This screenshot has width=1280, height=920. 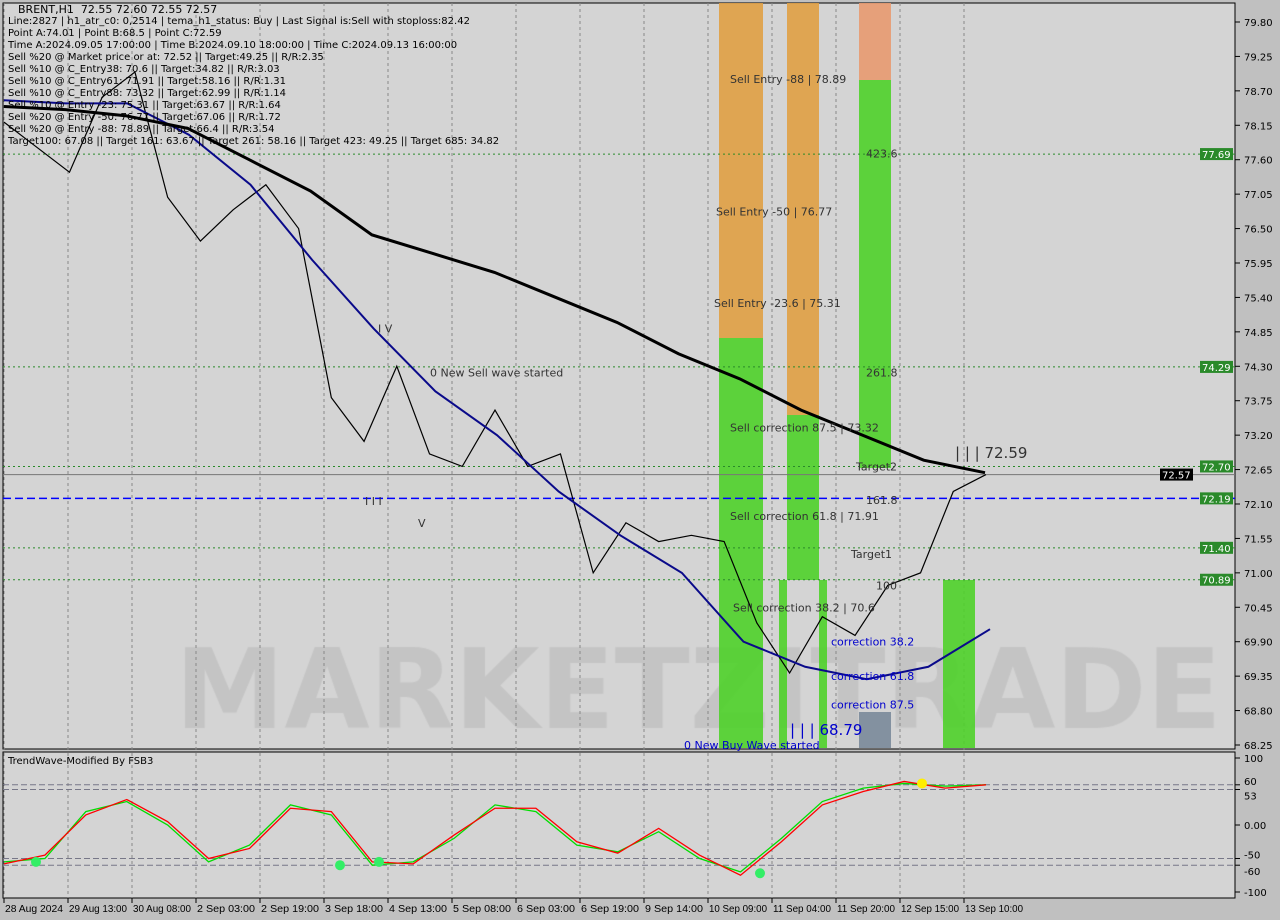 What do you see at coordinates (1258, 195) in the screenshot?
I see `y-tick-label: 77.05` at bounding box center [1258, 195].